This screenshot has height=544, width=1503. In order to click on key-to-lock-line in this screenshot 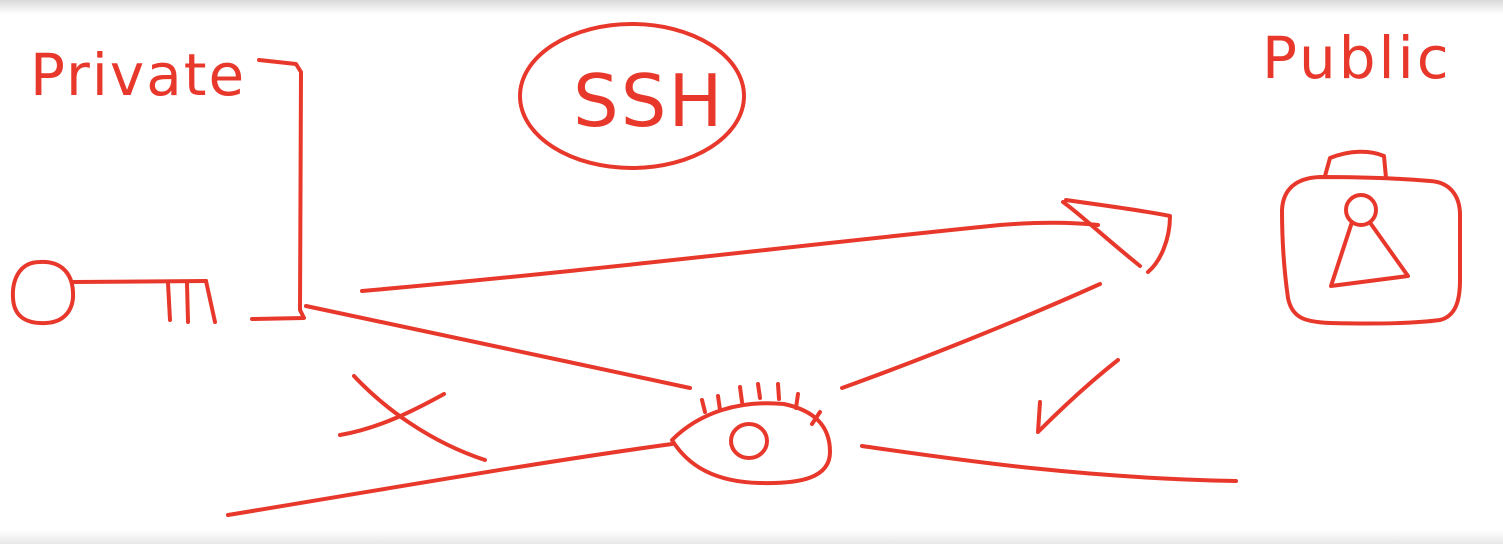, I will do `click(730, 256)`.